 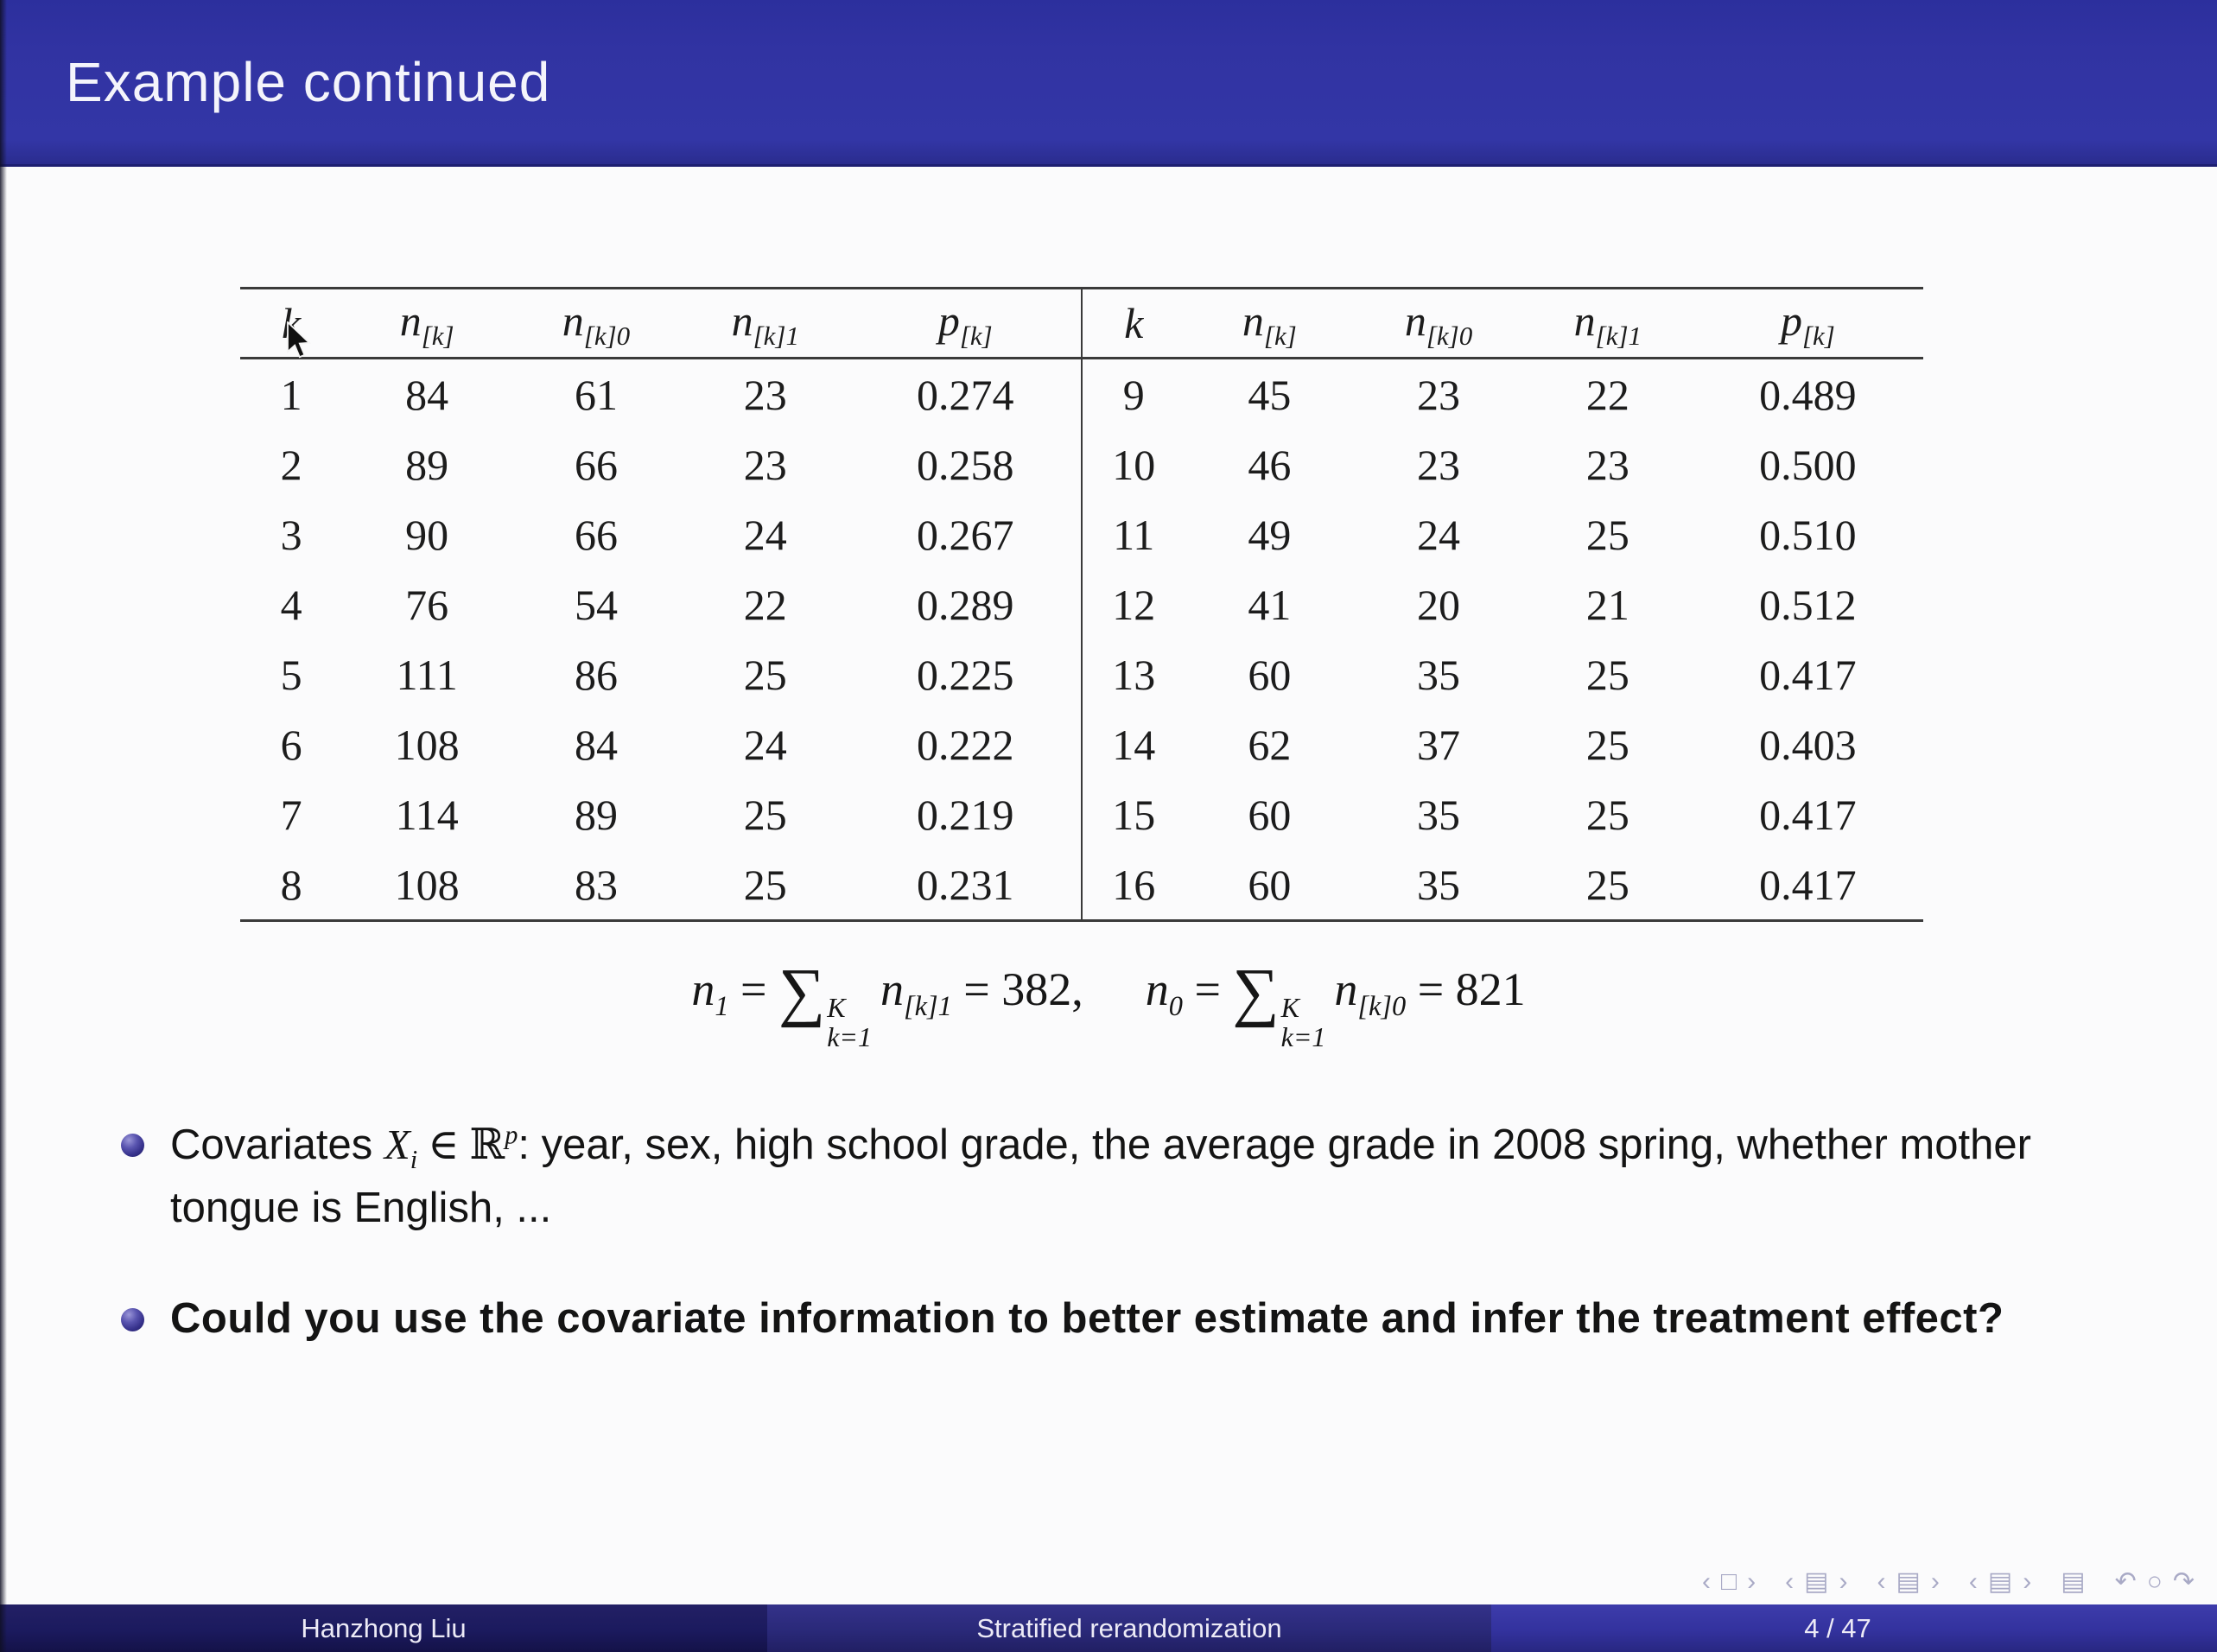 What do you see at coordinates (451, 1147) in the screenshot?
I see `math-expression: Xi ∈ ℝp` at bounding box center [451, 1147].